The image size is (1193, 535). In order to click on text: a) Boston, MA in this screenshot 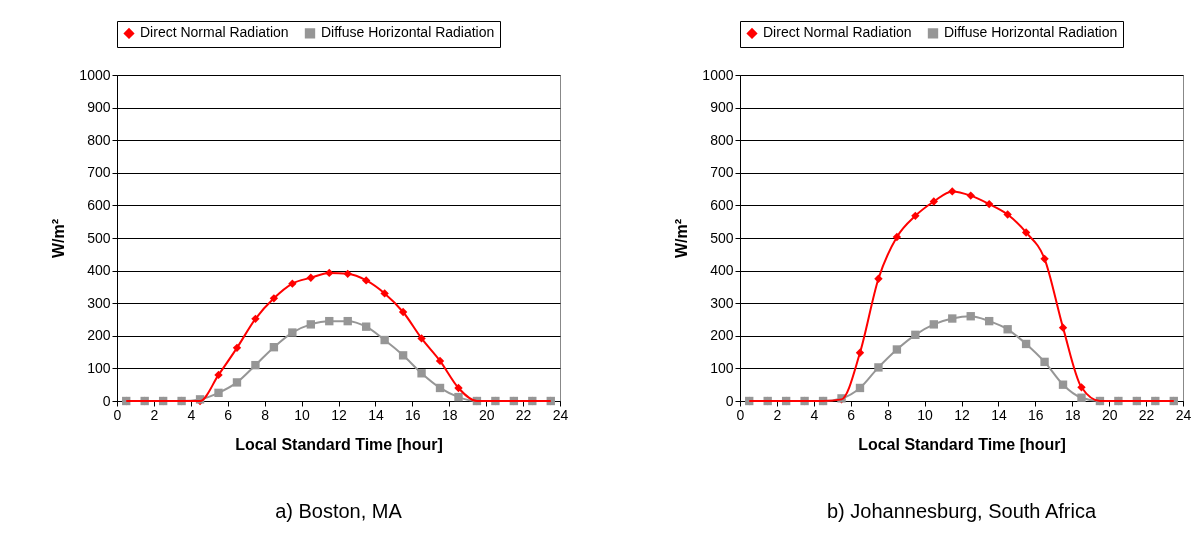, I will do `click(339, 511)`.